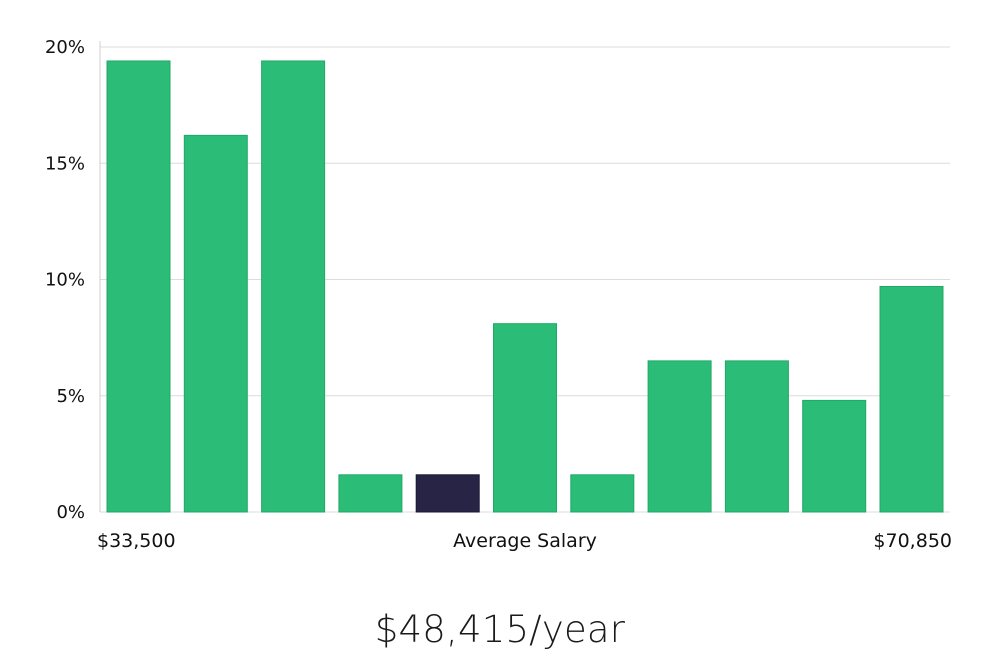 Image resolution: width=1000 pixels, height=660 pixels. What do you see at coordinates (70, 396) in the screenshot?
I see `y-tick-label: 5%` at bounding box center [70, 396].